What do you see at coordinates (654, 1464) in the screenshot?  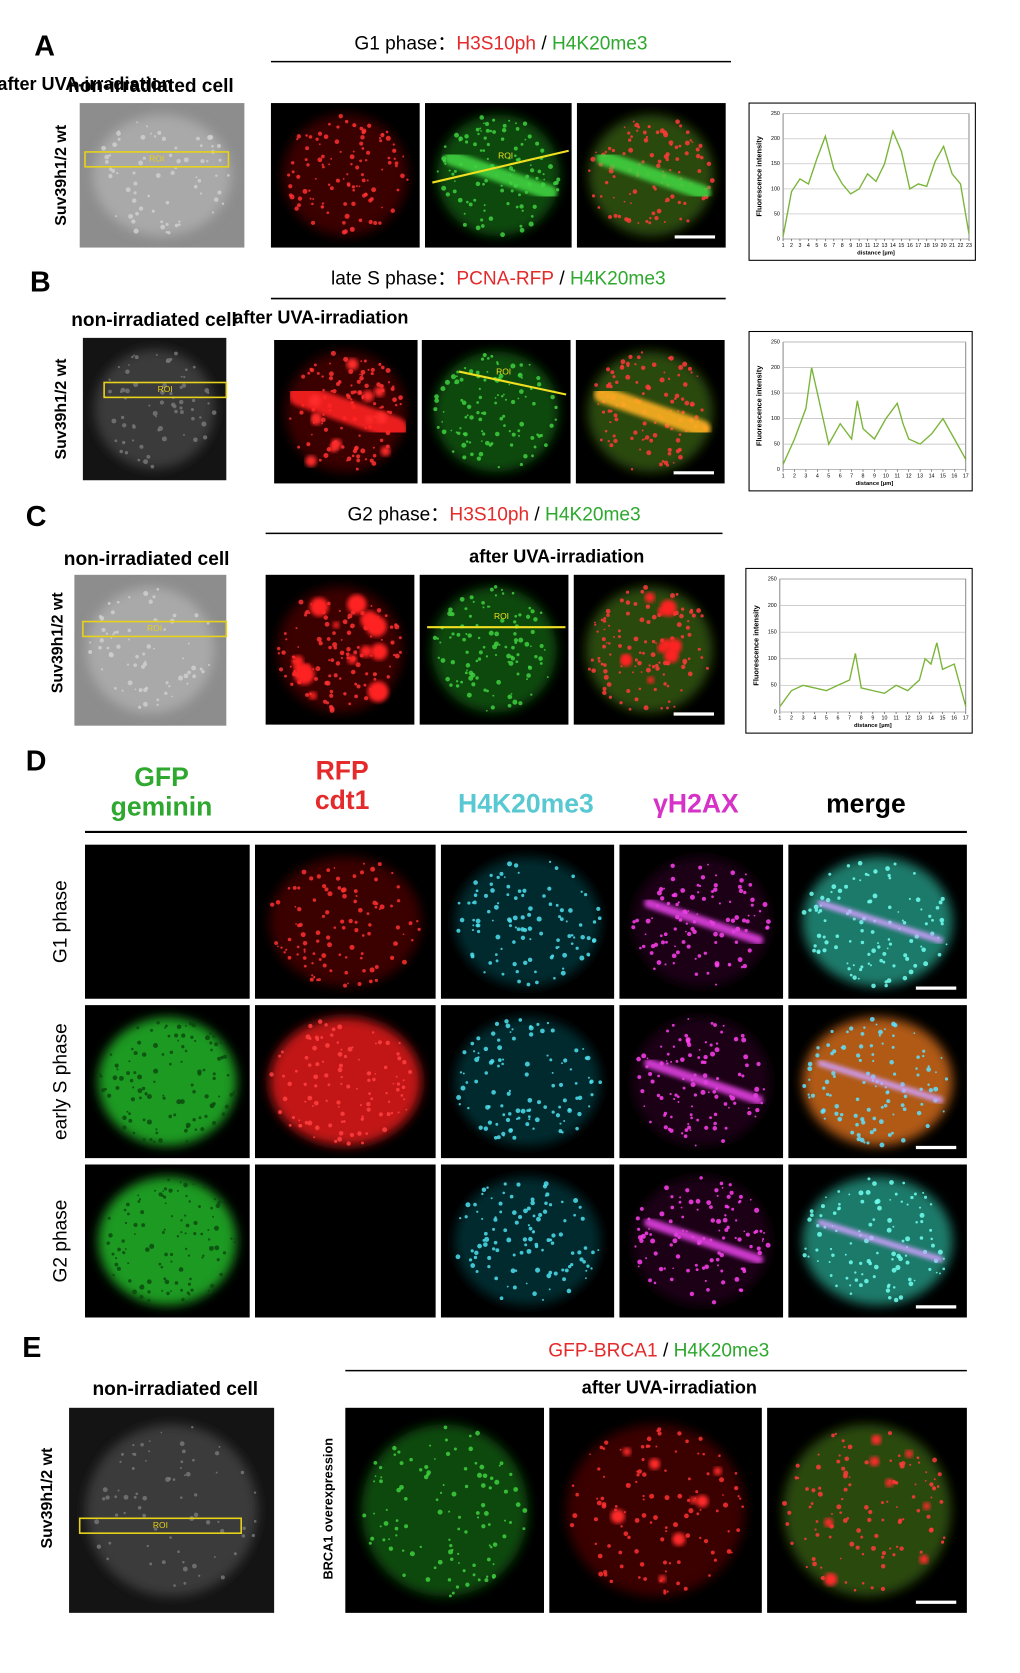 I see `blob` at bounding box center [654, 1464].